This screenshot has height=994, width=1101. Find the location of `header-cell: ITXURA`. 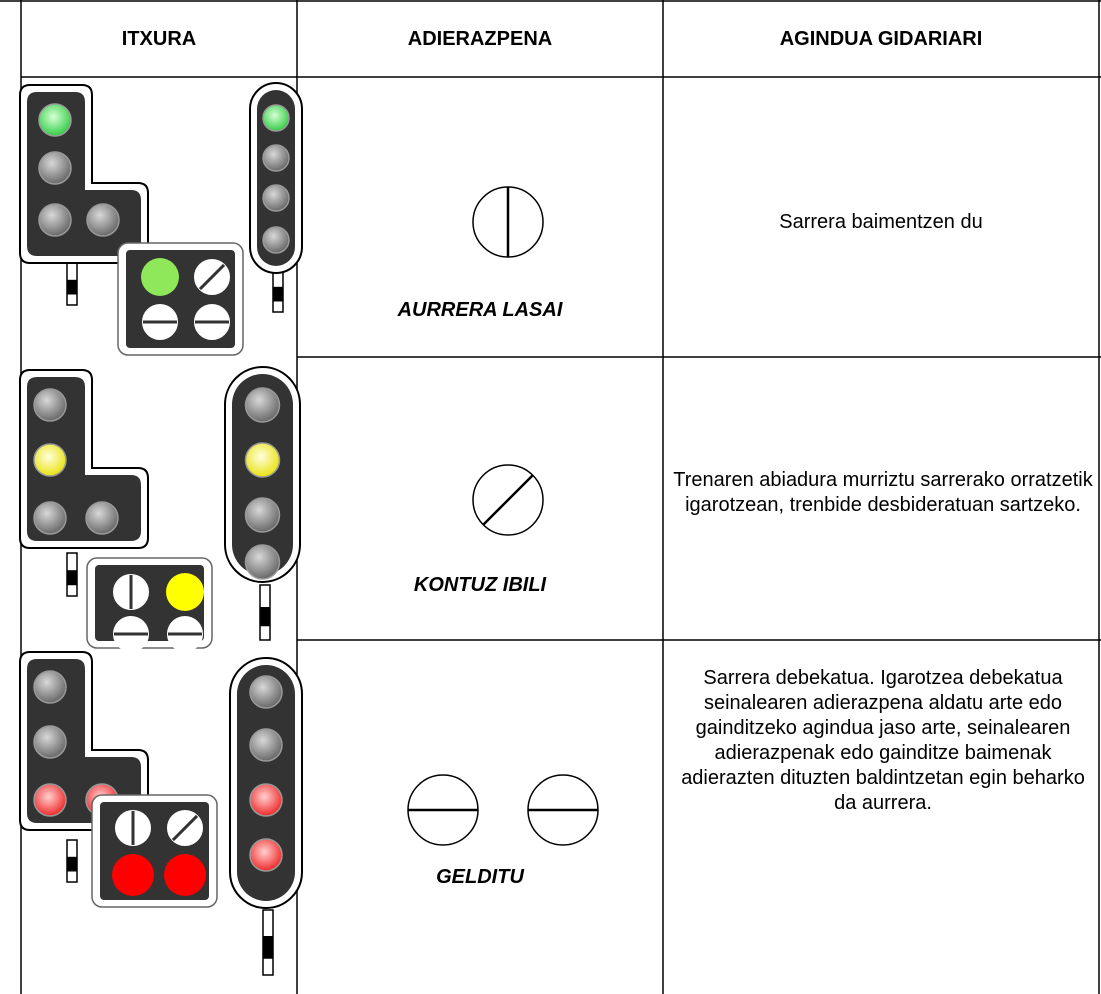

header-cell: ITXURA is located at coordinates (159, 39).